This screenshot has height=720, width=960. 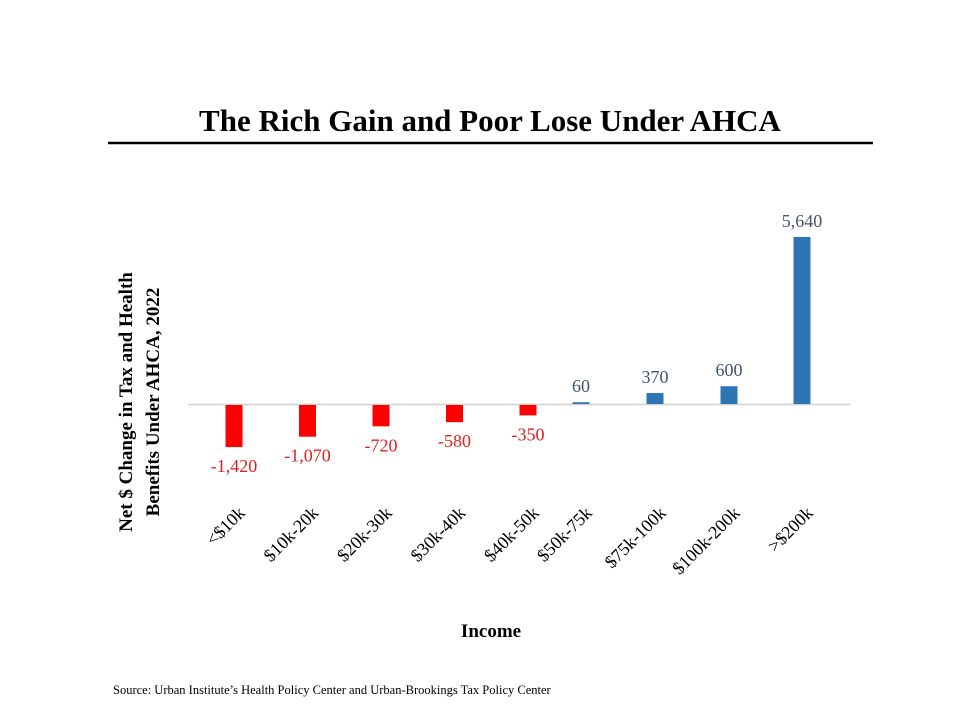 I want to click on data-label-0: -1,420, so click(x=234, y=466).